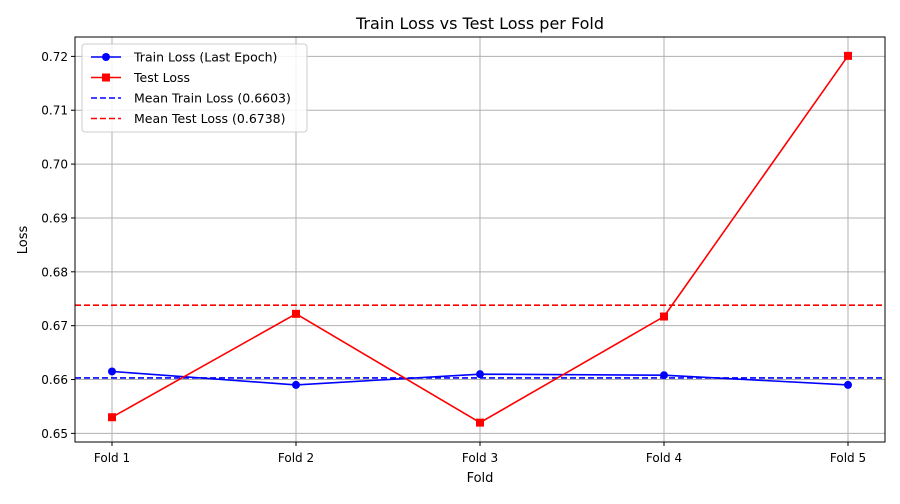 This screenshot has width=900, height=504. What do you see at coordinates (205, 57) in the screenshot?
I see `legend-label: Train Loss (Last Epoch)` at bounding box center [205, 57].